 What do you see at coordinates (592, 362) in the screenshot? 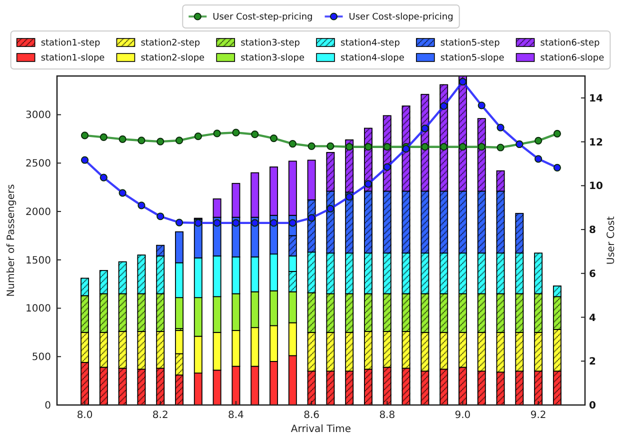
I see `y2-tick-label: 2` at bounding box center [592, 362].